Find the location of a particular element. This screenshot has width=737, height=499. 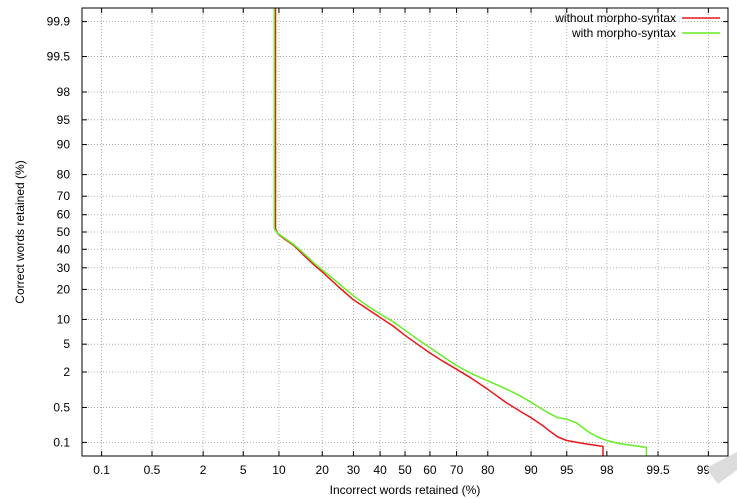

x-tick-label: 5 is located at coordinates (243, 470).